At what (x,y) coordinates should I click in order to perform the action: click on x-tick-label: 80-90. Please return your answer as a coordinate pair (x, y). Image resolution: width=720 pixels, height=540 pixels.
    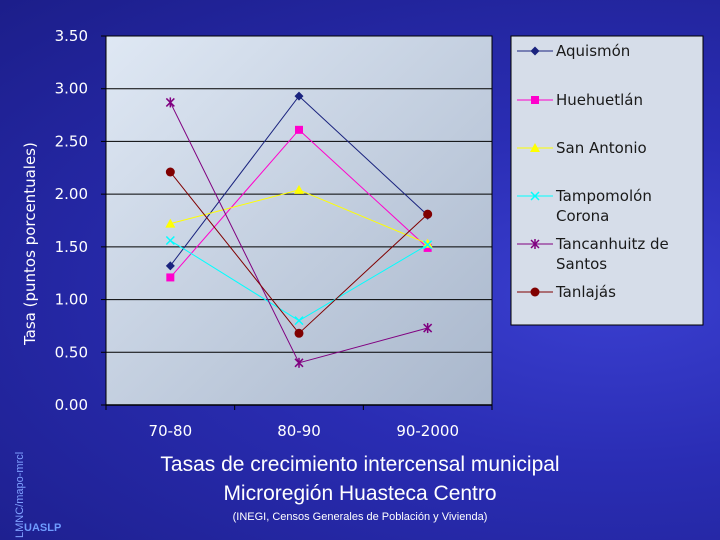
    Looking at the image, I should click on (299, 431).